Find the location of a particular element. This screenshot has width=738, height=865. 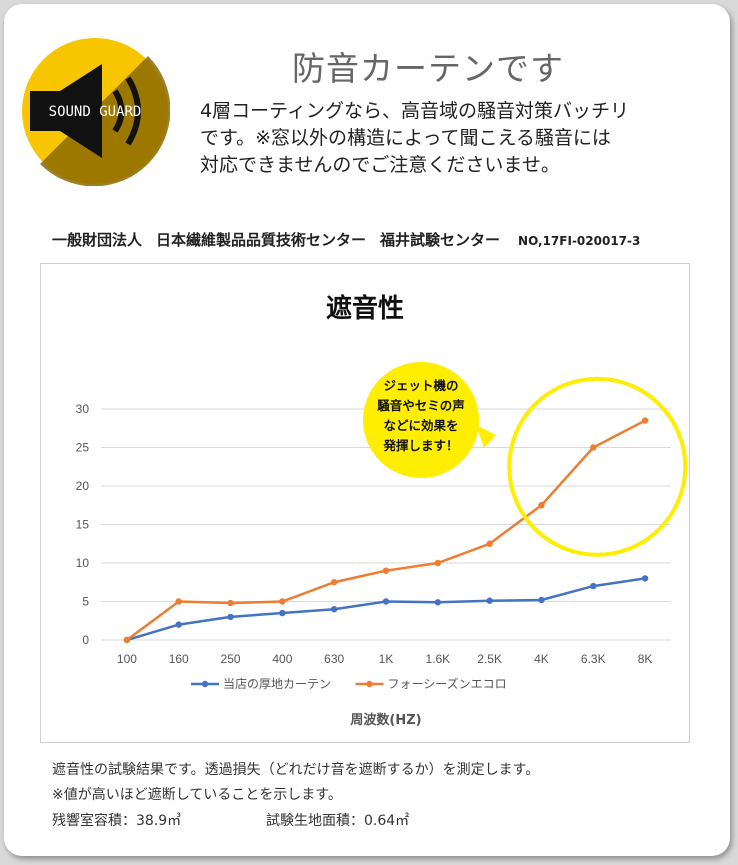

sound-guard-logo: SOUND GUARD is located at coordinates (96, 112).